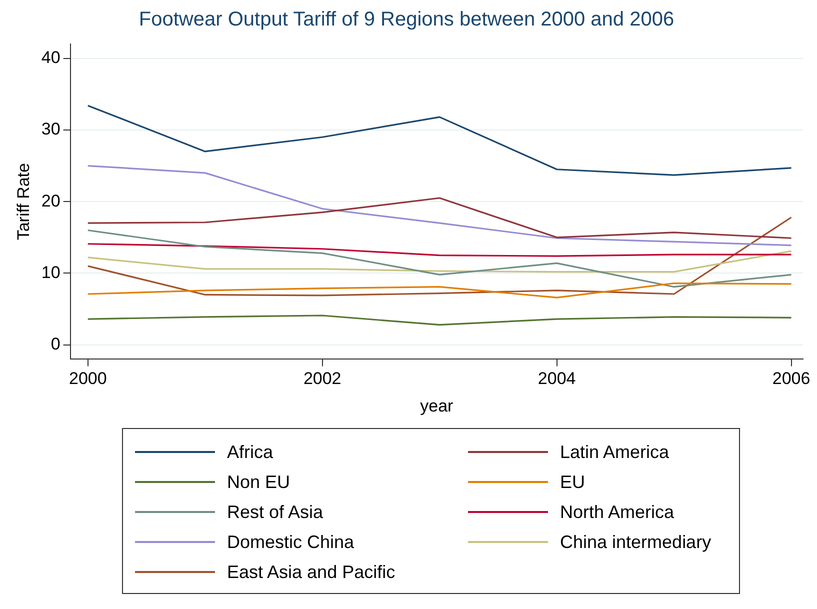 This screenshot has width=817, height=609. I want to click on legend-label: Latin America, so click(615, 452).